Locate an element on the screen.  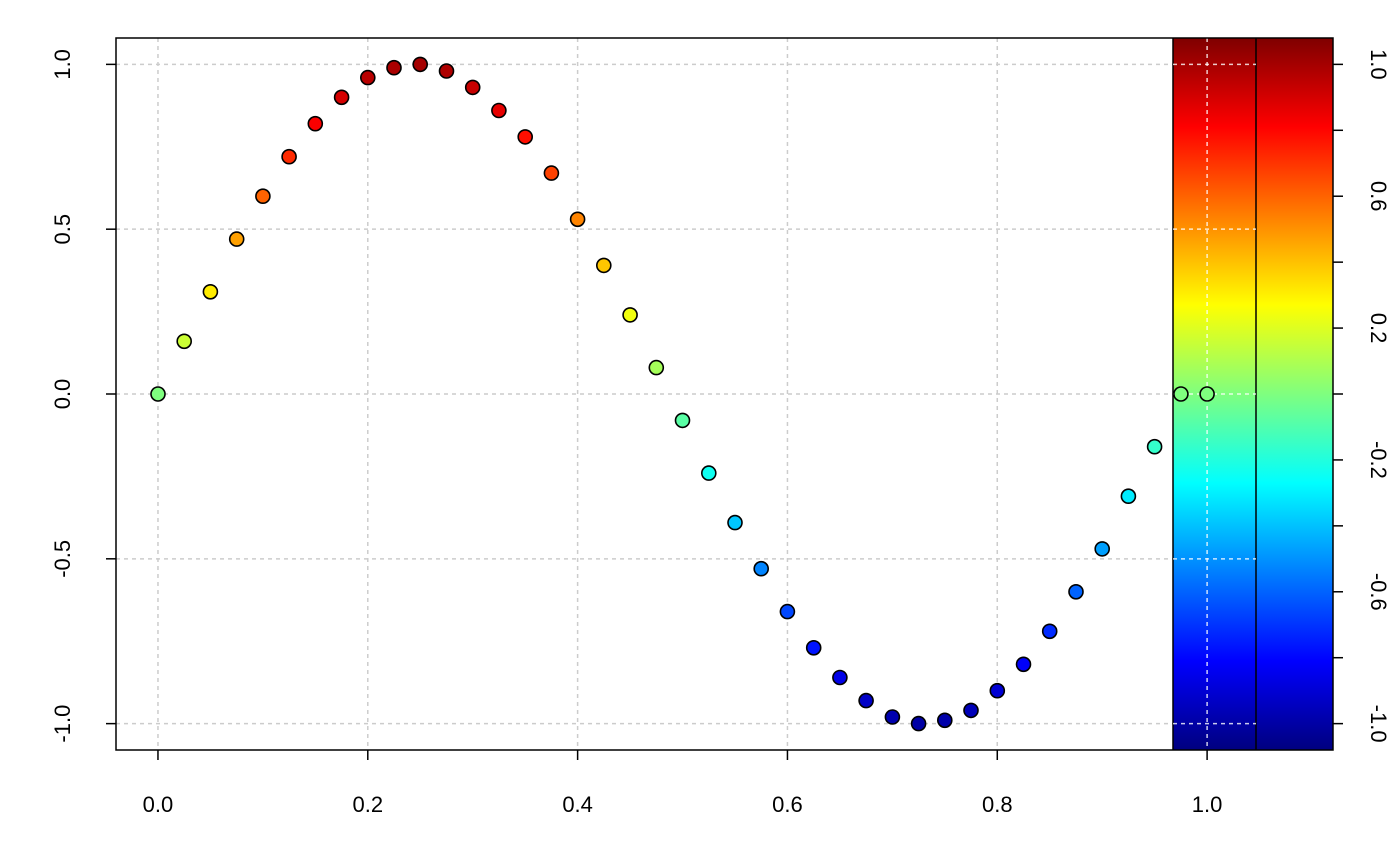
y-tick-label: -1.0 is located at coordinates (62, 724).